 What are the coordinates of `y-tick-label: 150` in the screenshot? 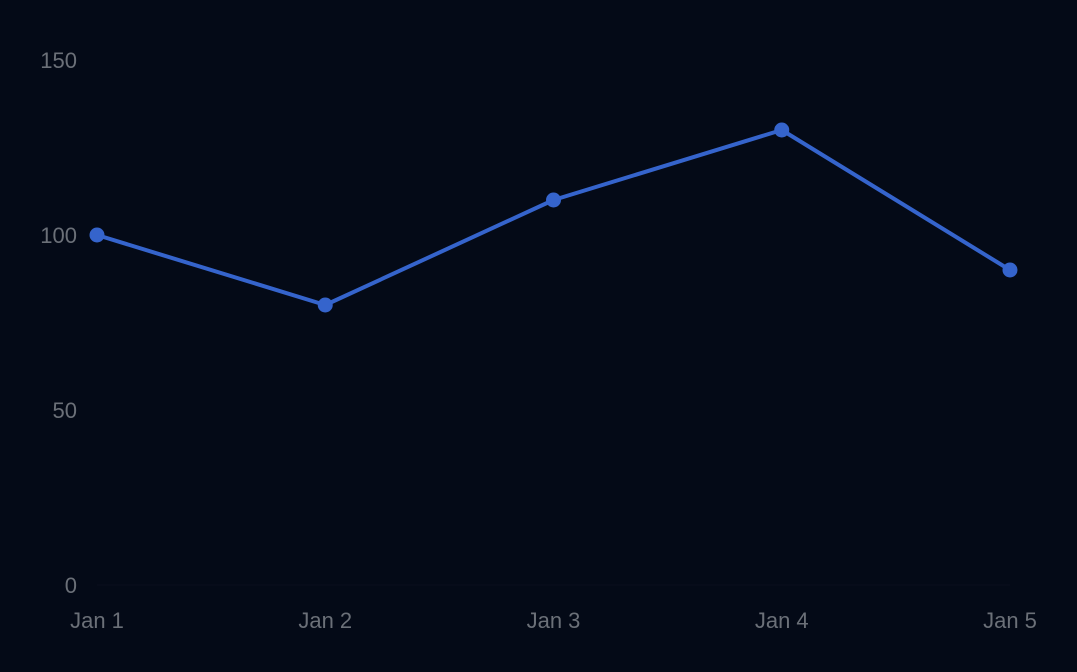 It's located at (58, 60).